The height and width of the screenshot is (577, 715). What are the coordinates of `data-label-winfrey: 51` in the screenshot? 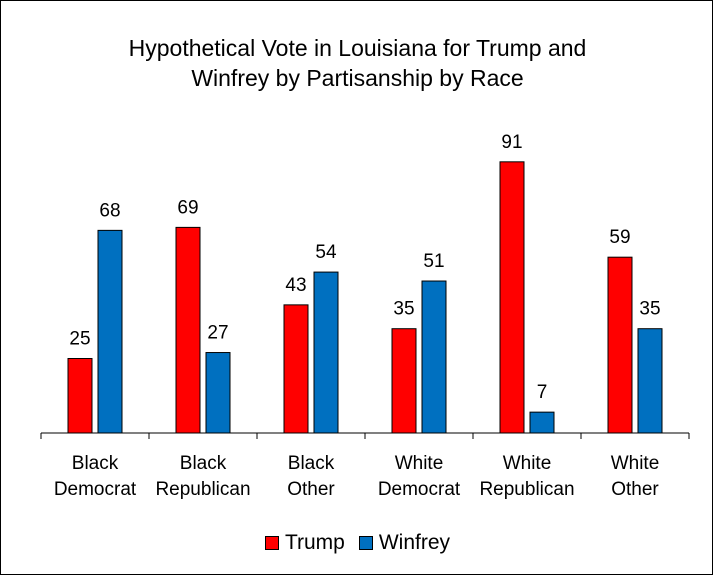 It's located at (433, 261).